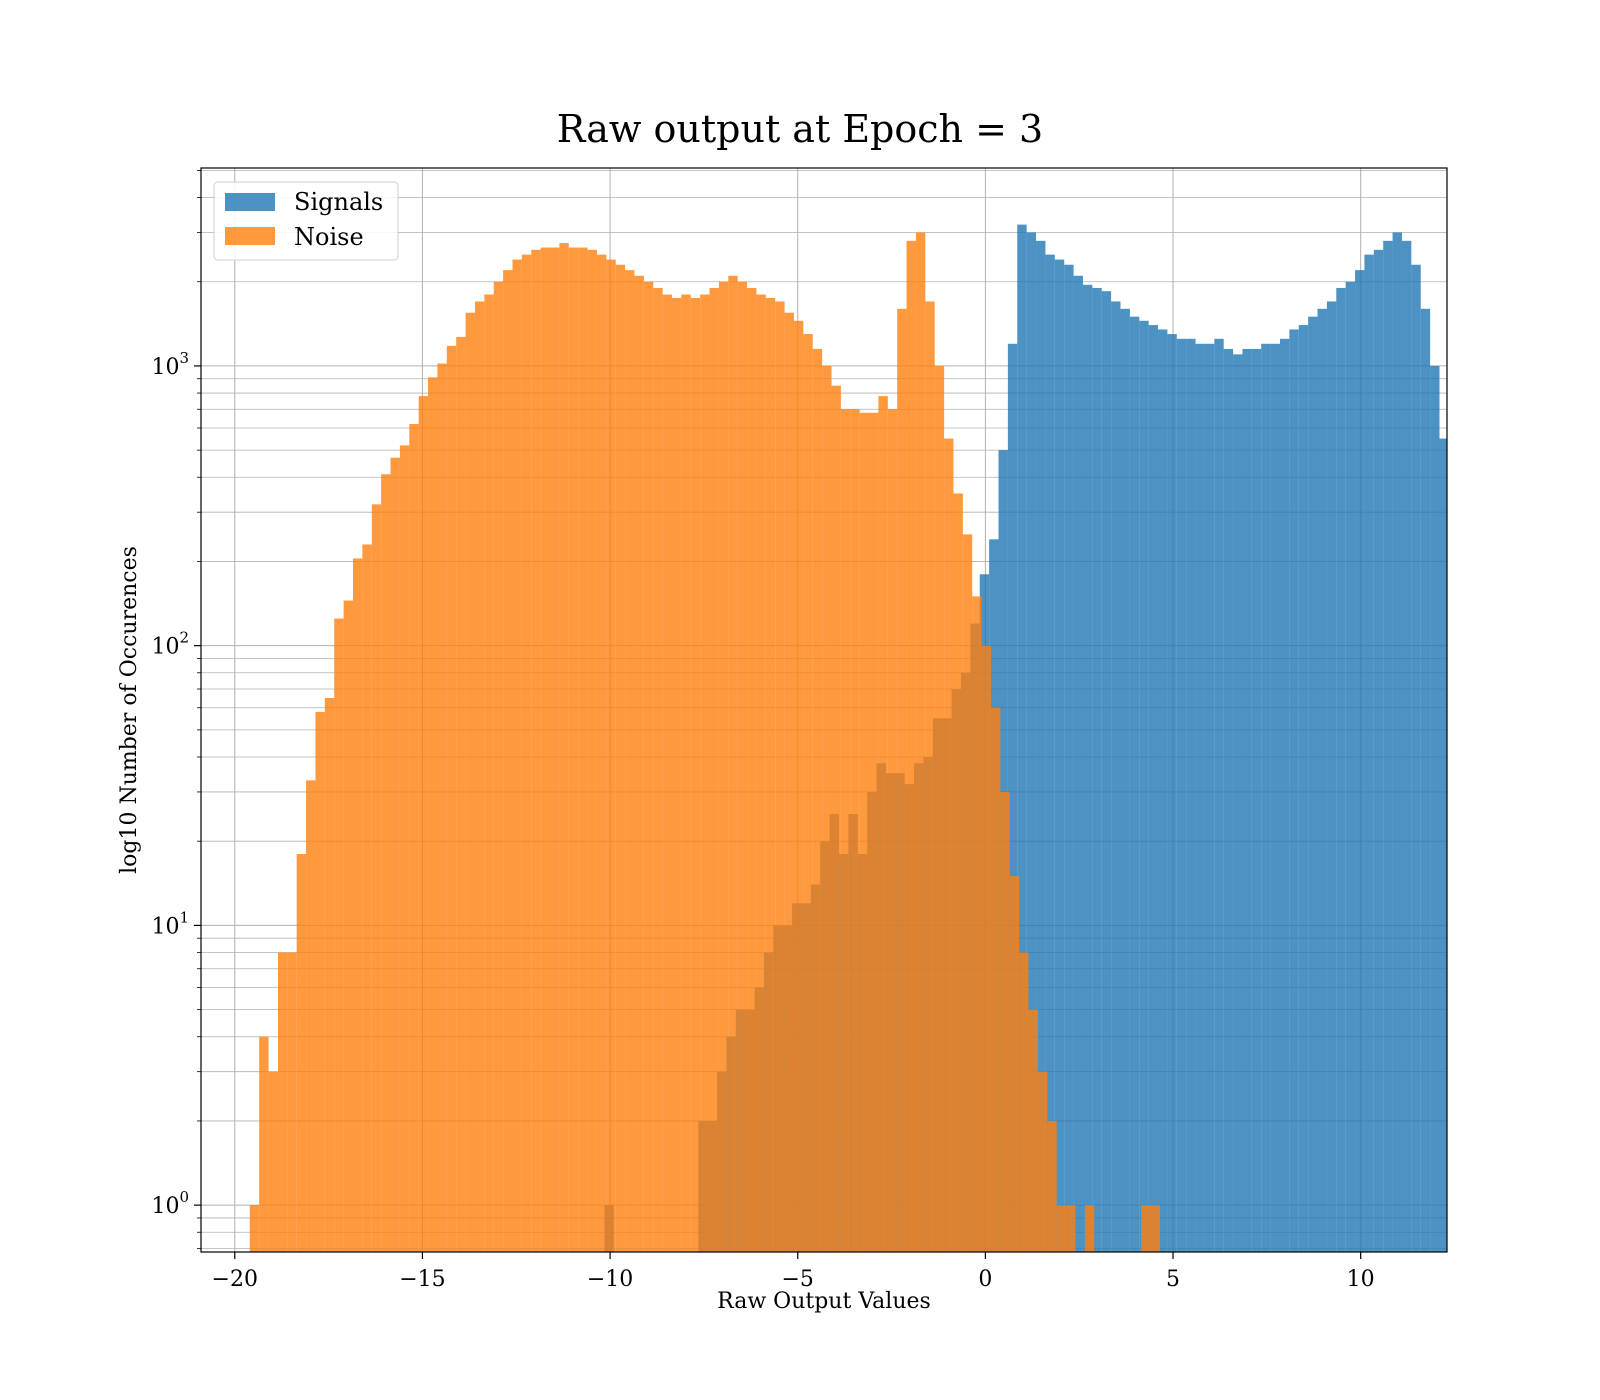  I want to click on y-tick-label: 10², so click(170, 644).